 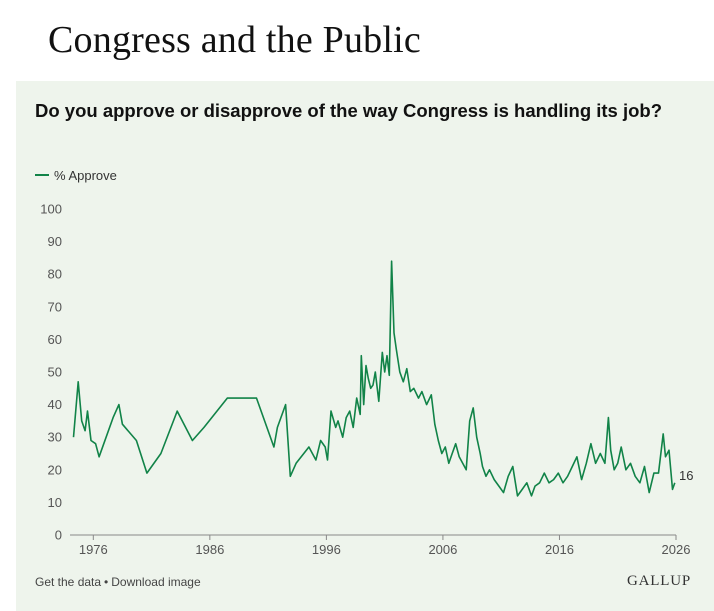 I want to click on y-tick-label: 10, so click(x=55, y=502).